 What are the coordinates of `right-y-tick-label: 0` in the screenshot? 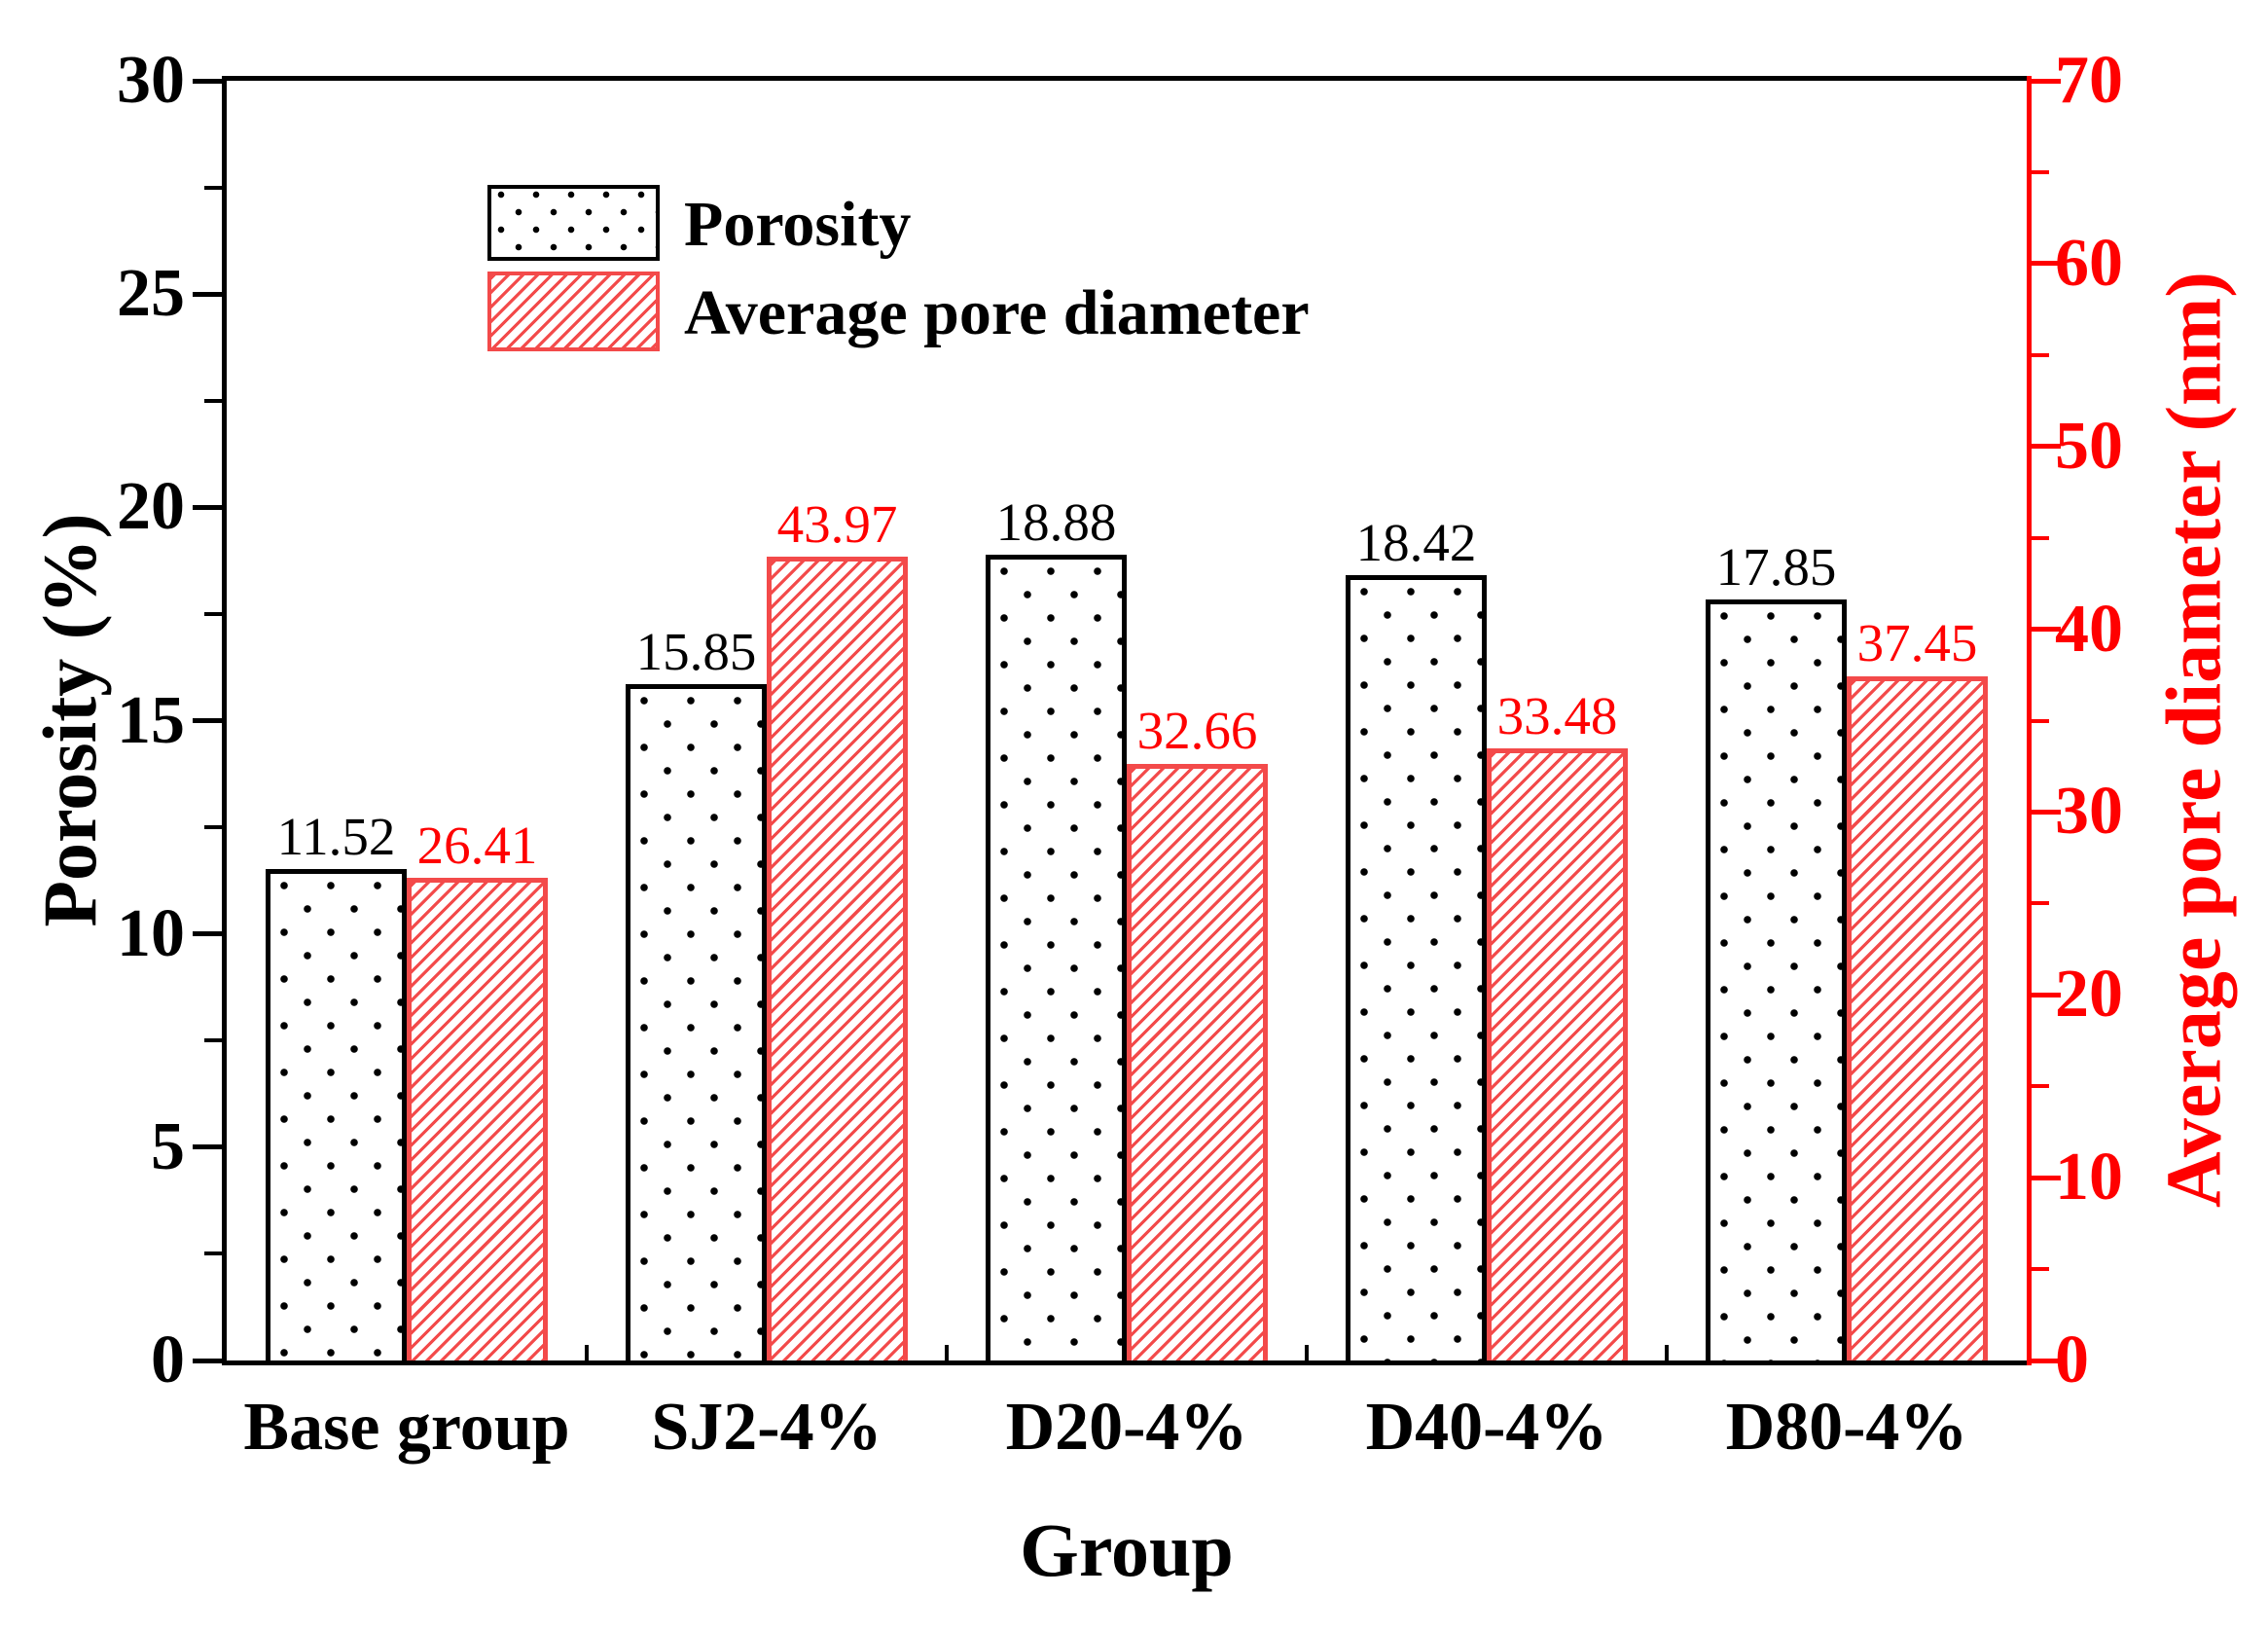 It's located at (2072, 1360).